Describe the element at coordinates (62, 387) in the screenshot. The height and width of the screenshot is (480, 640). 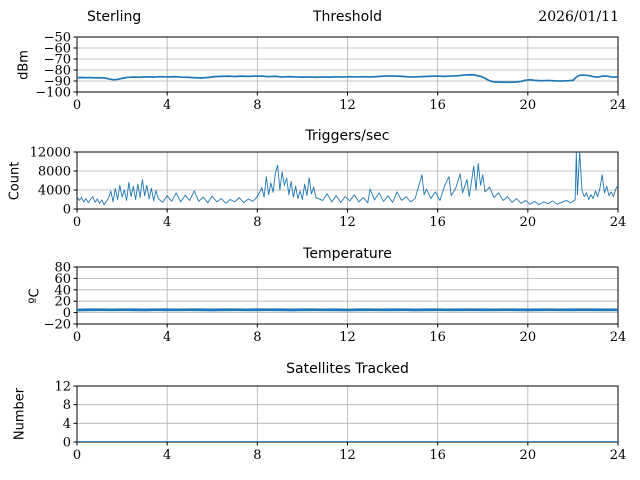
I see `y-tick-label: 12` at that location.